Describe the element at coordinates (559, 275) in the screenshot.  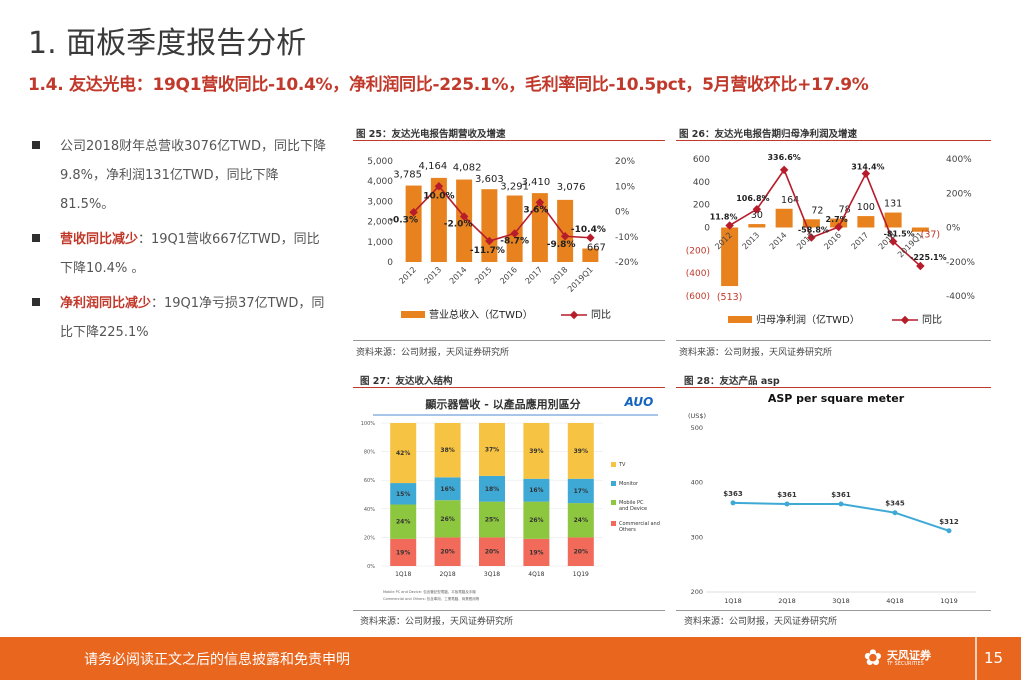
I see `x-tick-label: 2018` at that location.